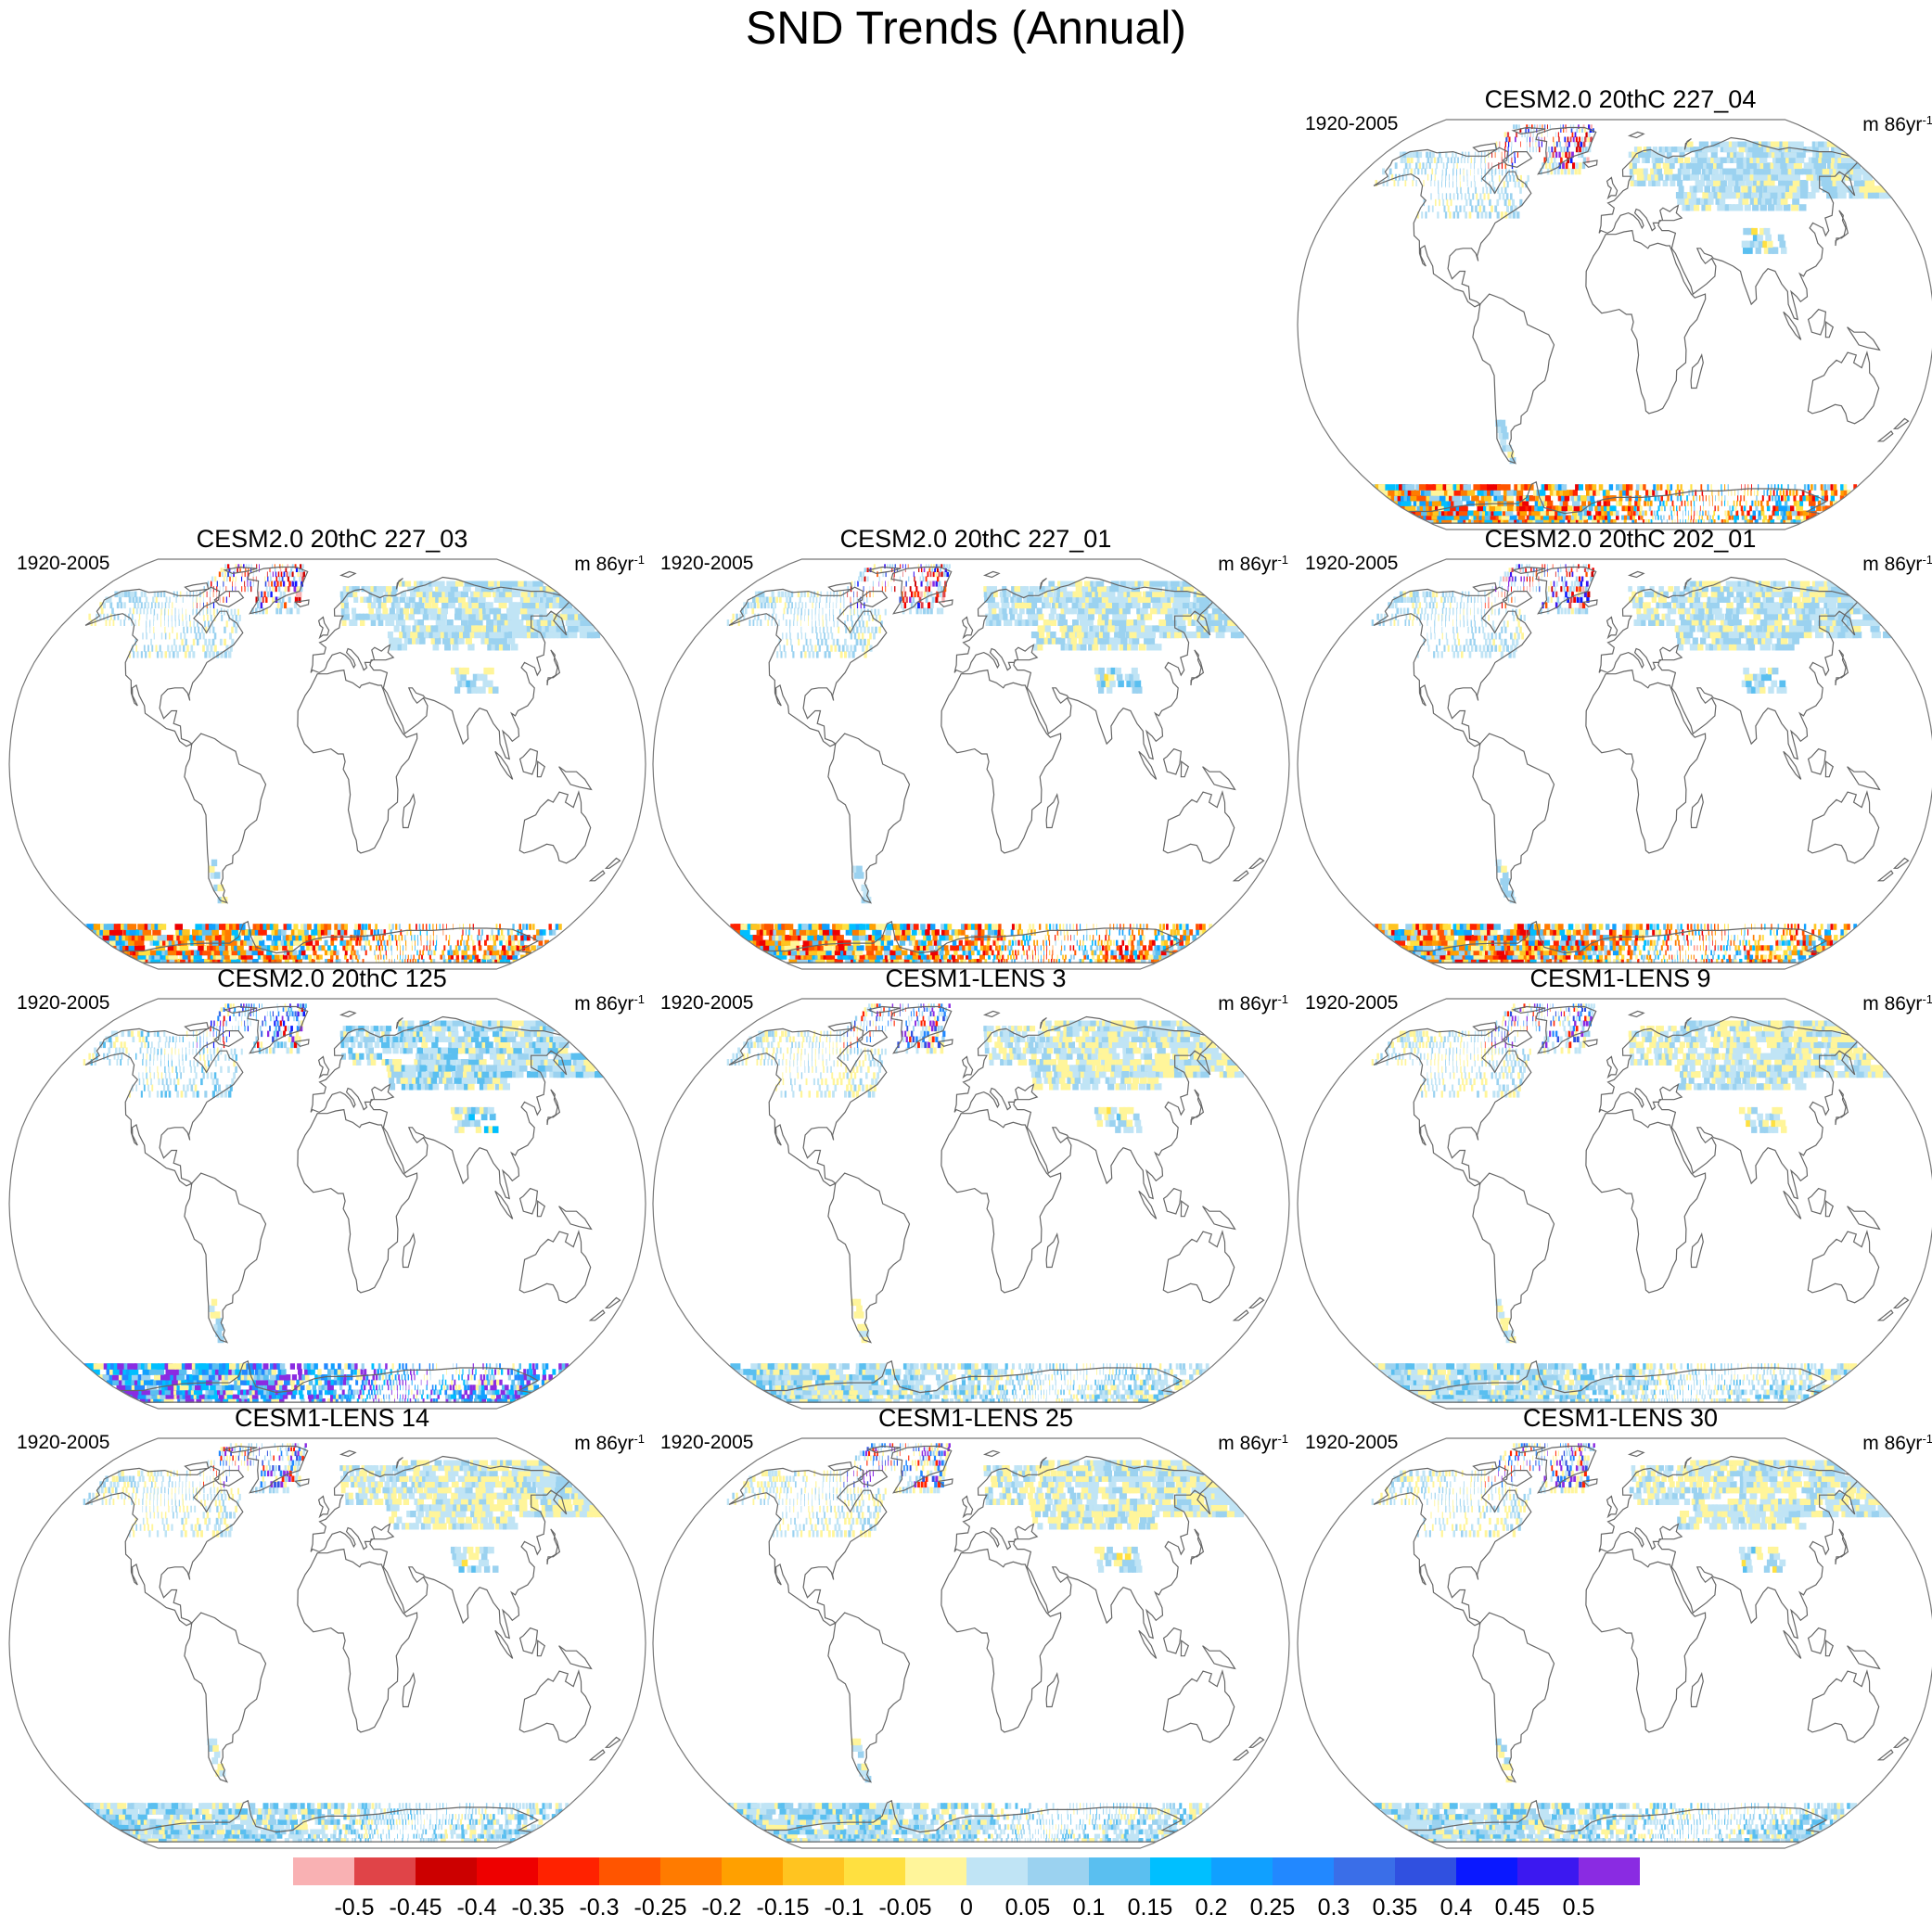  Describe the element at coordinates (332, 749) in the screenshot. I see `map-panel: CESM2.0 20thC 227_03 1920-2005 m 86yr-1` at that location.